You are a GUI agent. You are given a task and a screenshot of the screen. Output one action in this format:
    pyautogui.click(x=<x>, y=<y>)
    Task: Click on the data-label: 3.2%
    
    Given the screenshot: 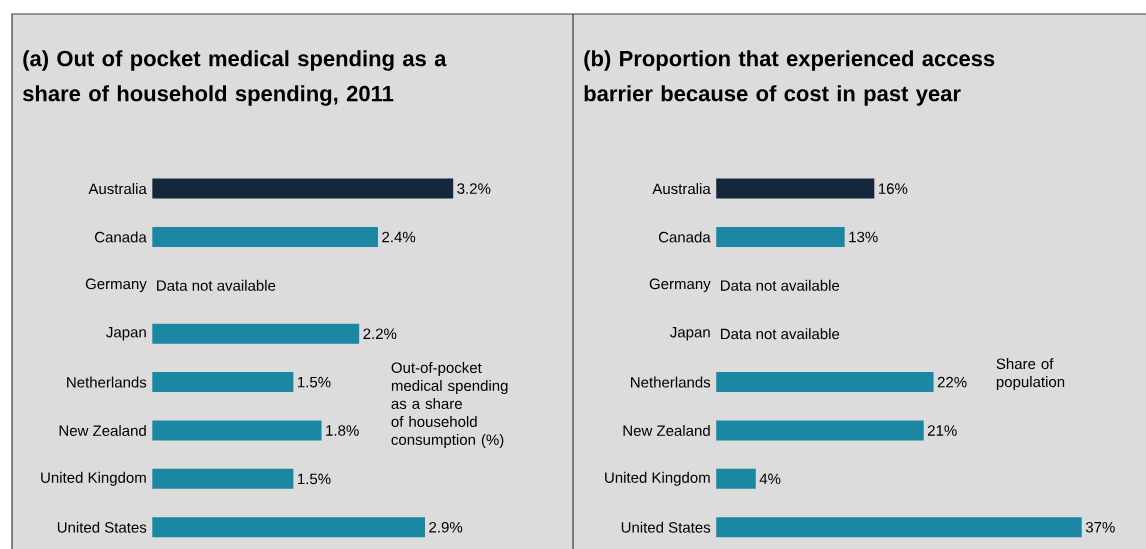 What is the action you would take?
    pyautogui.click(x=474, y=188)
    